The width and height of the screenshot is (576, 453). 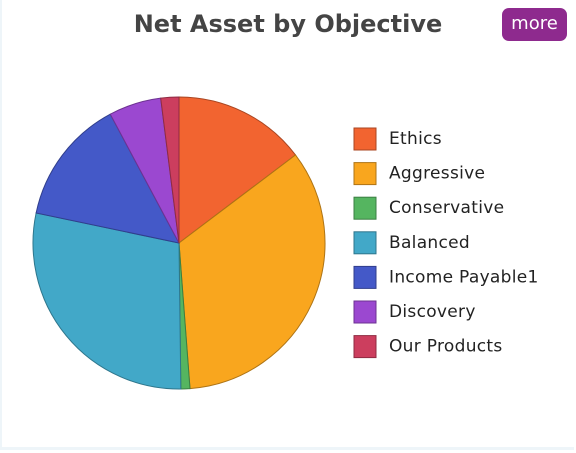 What do you see at coordinates (288, 24) in the screenshot?
I see `chart-title: Net Asset by Objective` at bounding box center [288, 24].